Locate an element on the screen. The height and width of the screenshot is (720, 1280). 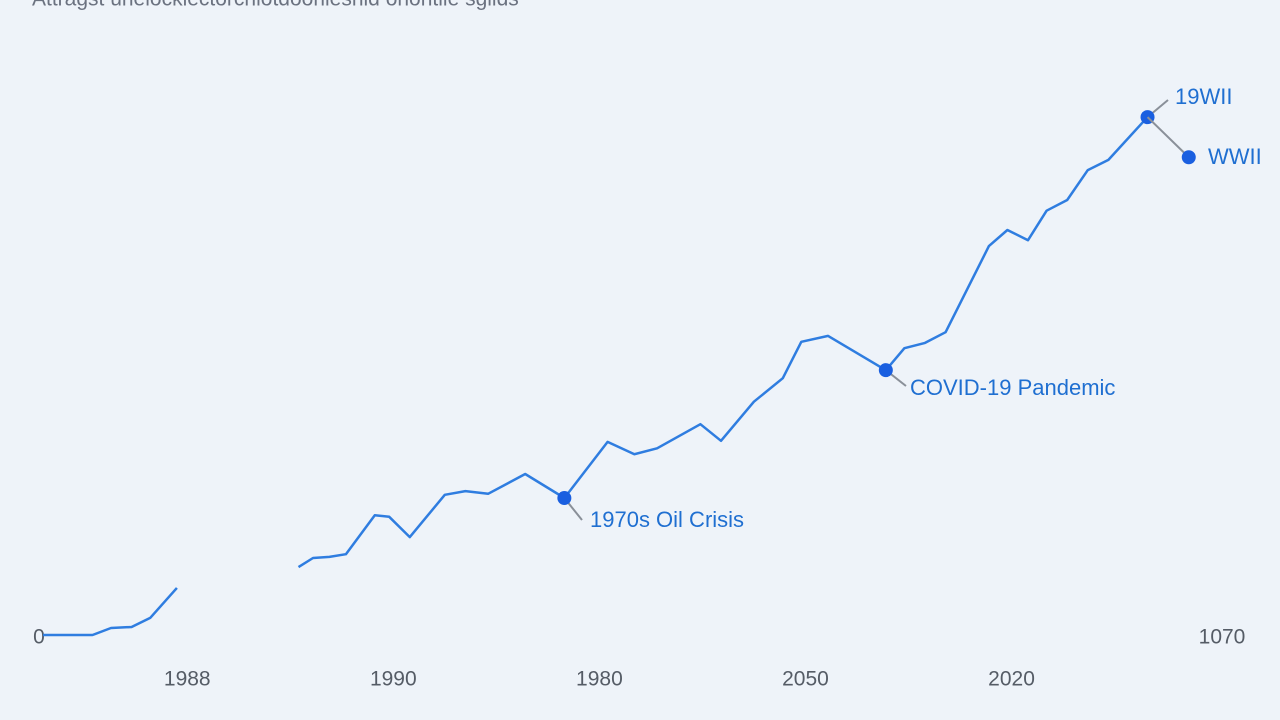
x-tick-label: 1988 is located at coordinates (187, 679).